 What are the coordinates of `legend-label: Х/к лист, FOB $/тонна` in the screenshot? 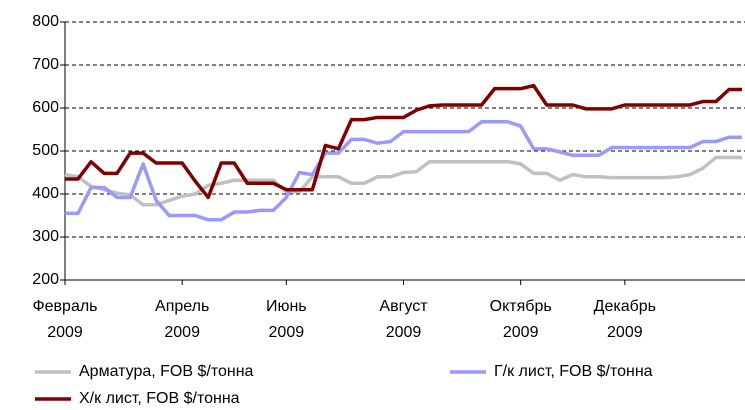 It's located at (159, 398).